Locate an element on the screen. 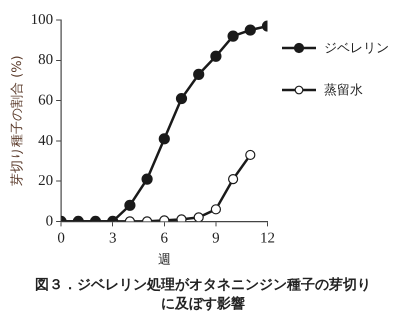  legend-label: 蒸留水 is located at coordinates (343, 90).